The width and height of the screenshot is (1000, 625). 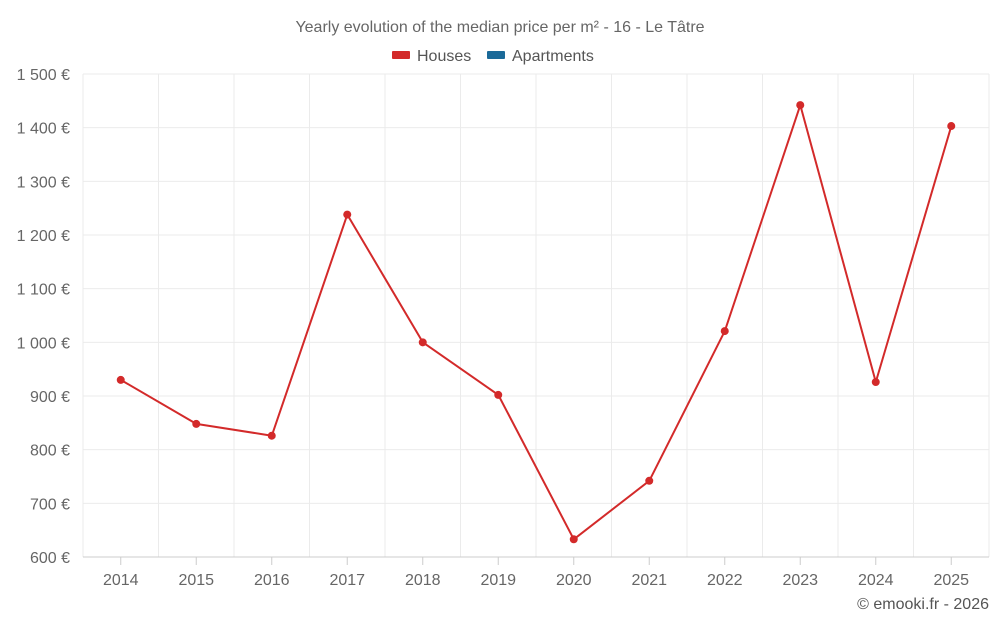 I want to click on data-point-houses-2024, so click(x=875, y=382).